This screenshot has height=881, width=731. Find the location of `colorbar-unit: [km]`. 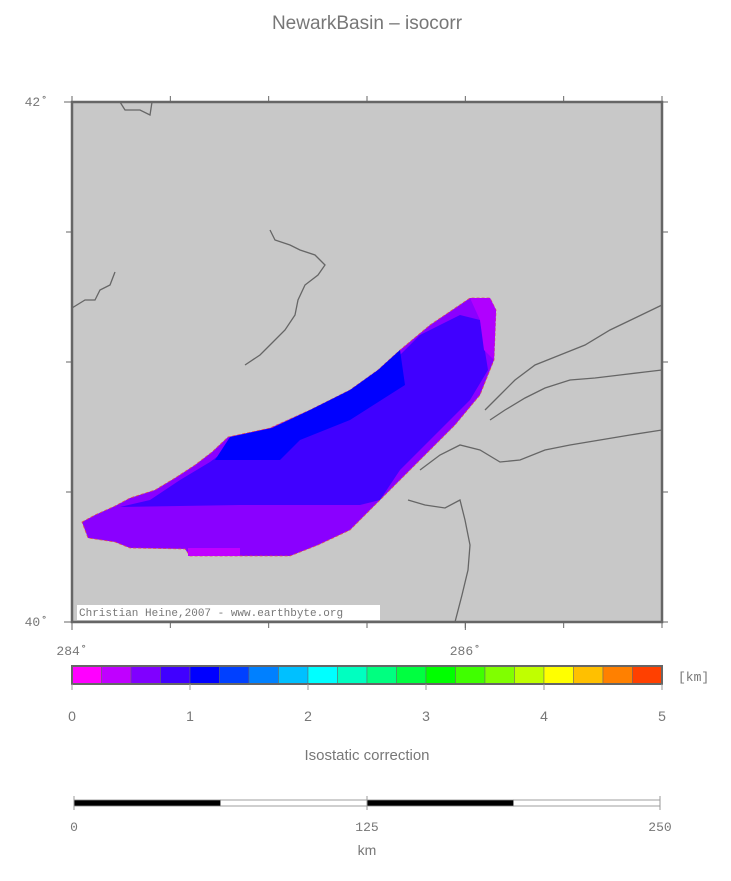

colorbar-unit: [km] is located at coordinates (693, 677).